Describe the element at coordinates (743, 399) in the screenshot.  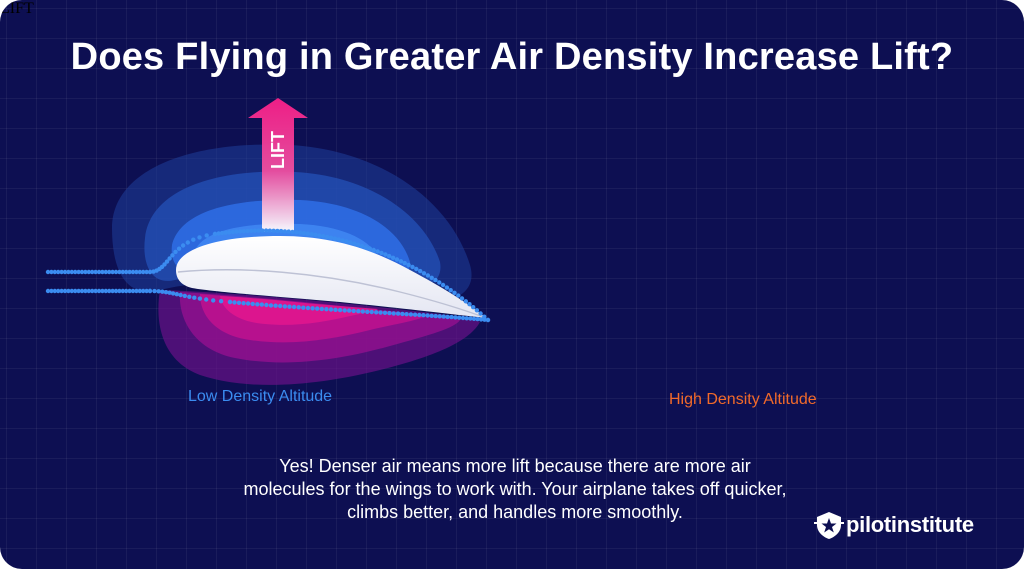
I see `high-density-label: High Density Altitude` at that location.